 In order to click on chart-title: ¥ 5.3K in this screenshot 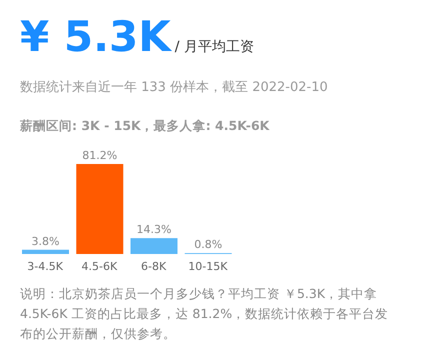, I will do `click(95, 36)`.